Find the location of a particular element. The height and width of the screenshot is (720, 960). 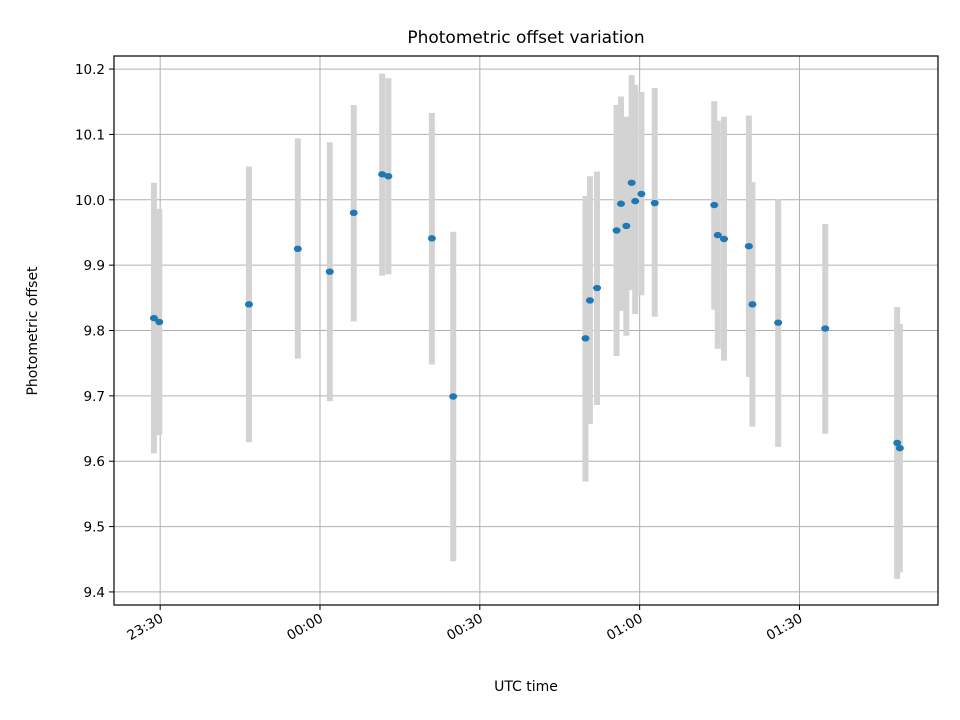

y-tick-label: 9.9 is located at coordinates (94, 266).